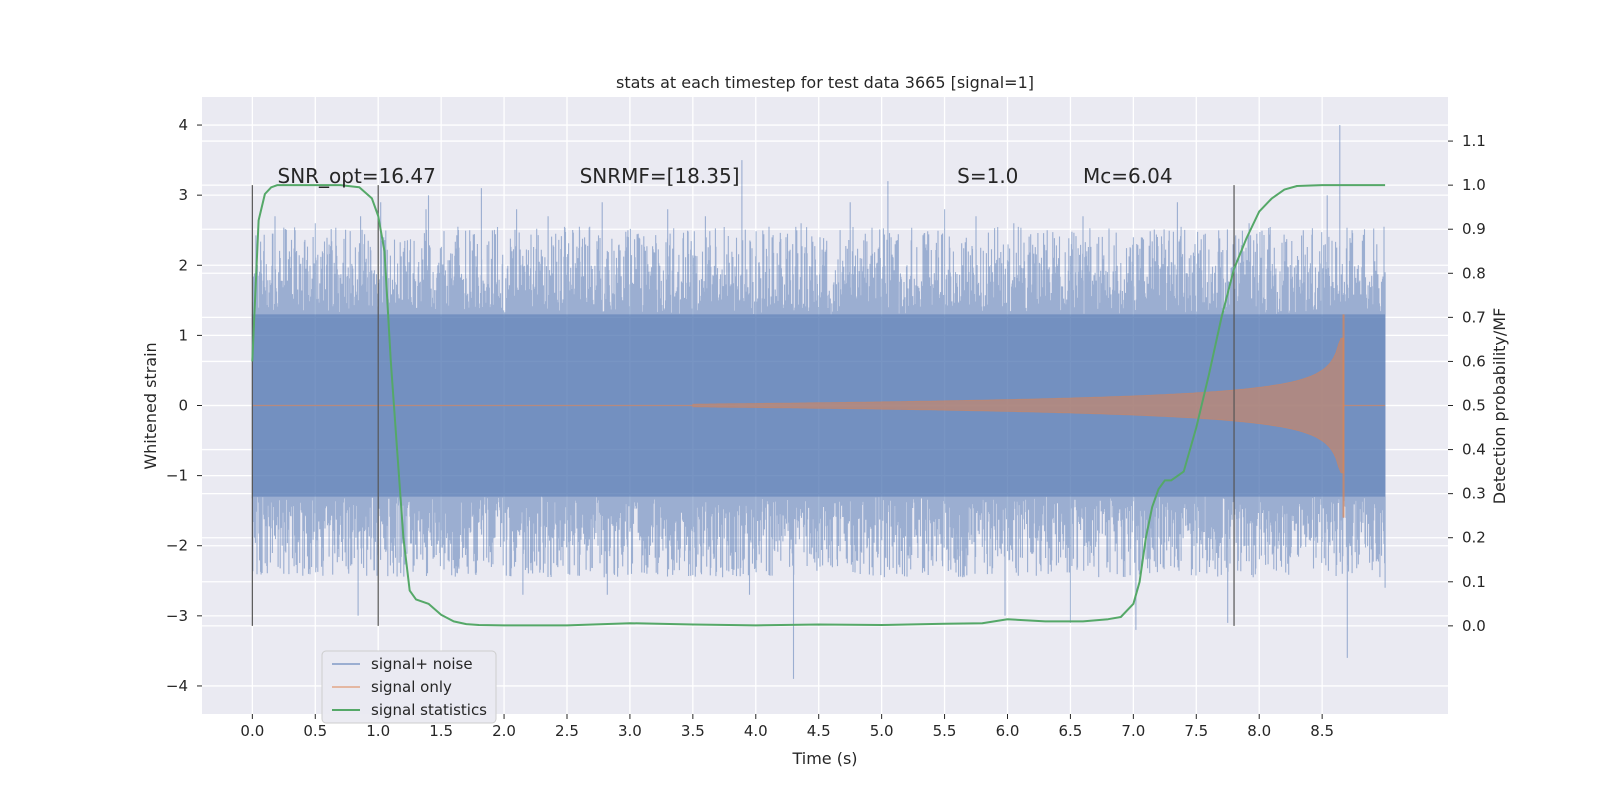  Describe the element at coordinates (945, 731) in the screenshot. I see `x-tick-label-11: 5.5` at that location.